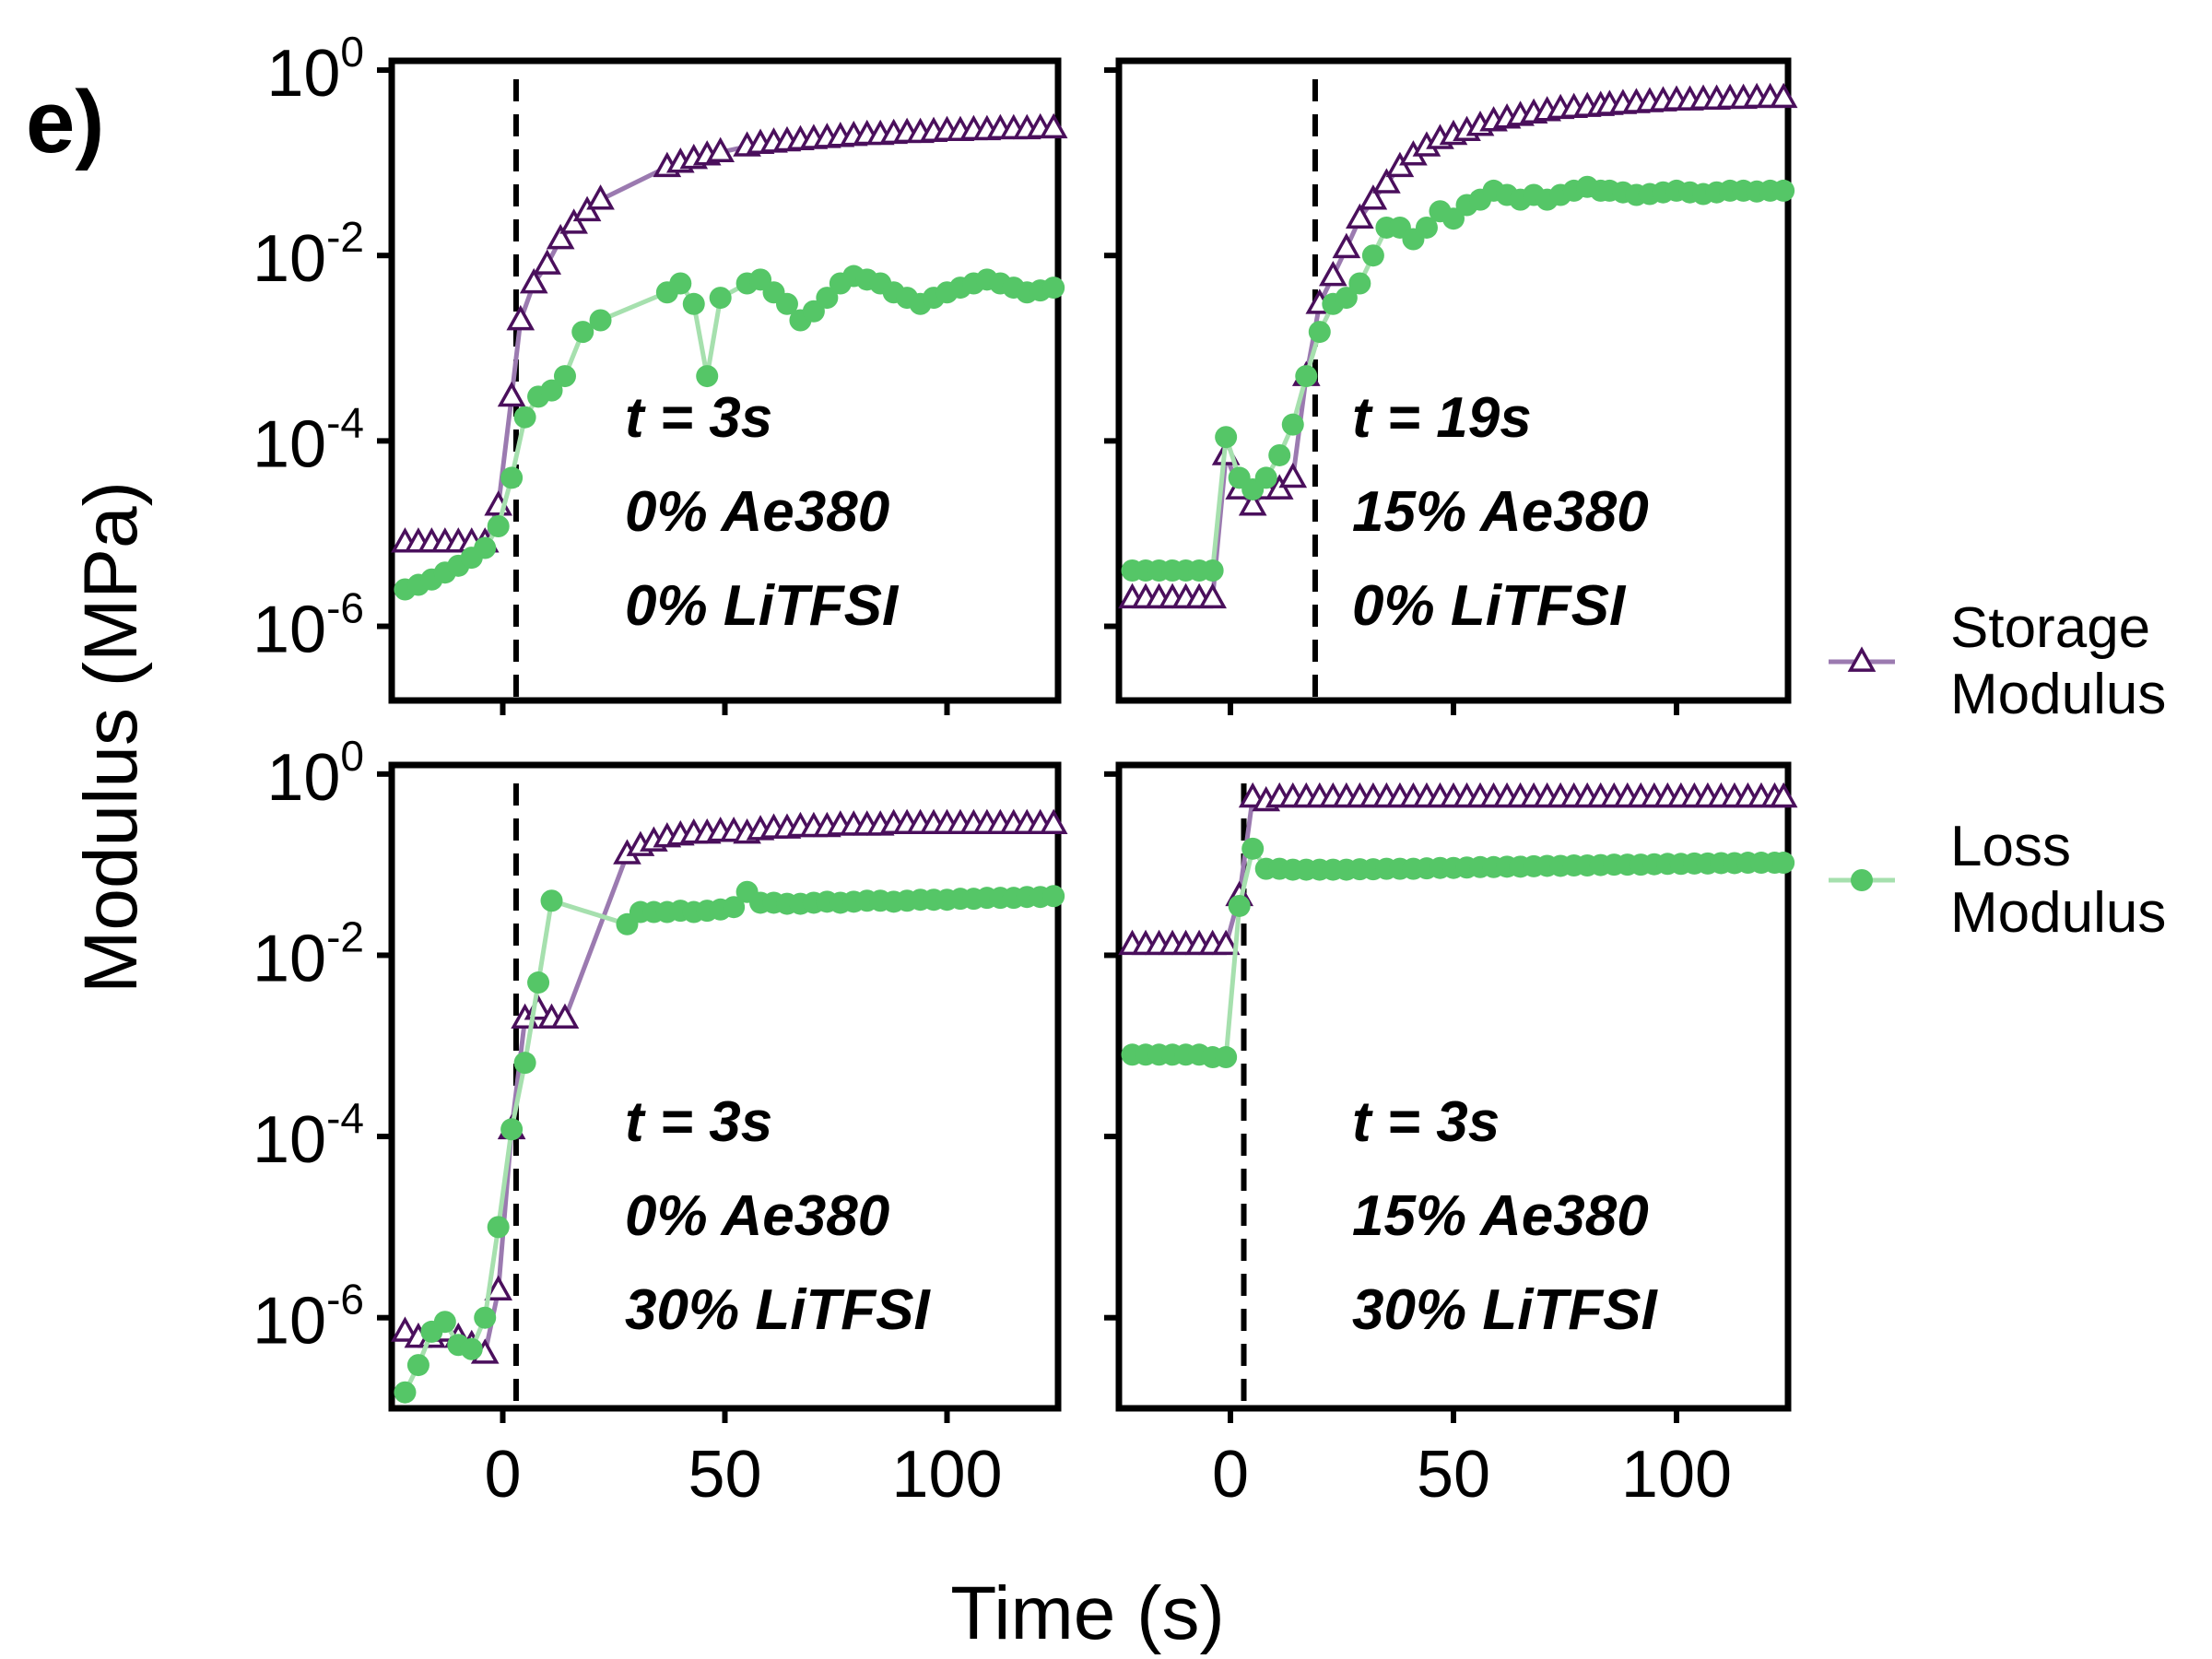  What do you see at coordinates (1087, 1613) in the screenshot?
I see `x-axis-title: Time (s)` at bounding box center [1087, 1613].